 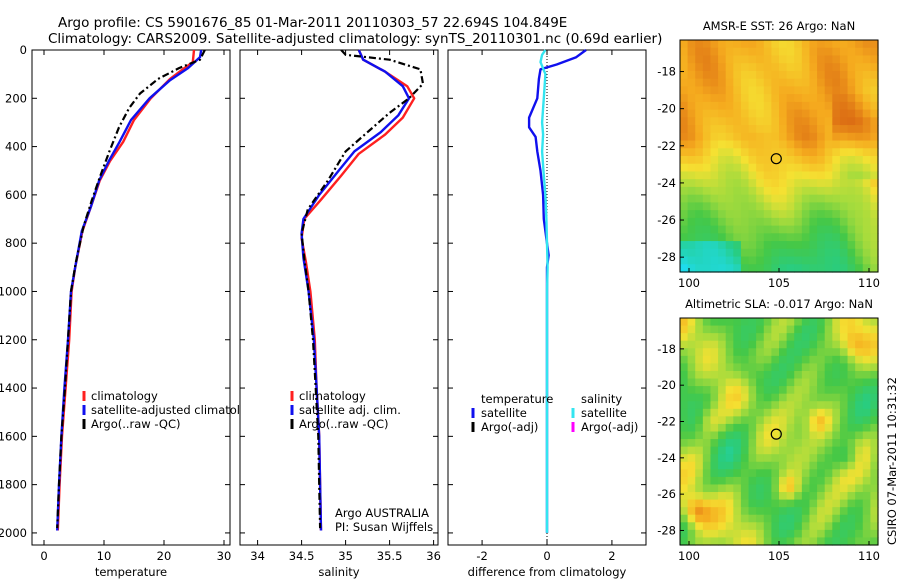 I want to click on sst-map-xtick-label: 105, so click(x=779, y=283).